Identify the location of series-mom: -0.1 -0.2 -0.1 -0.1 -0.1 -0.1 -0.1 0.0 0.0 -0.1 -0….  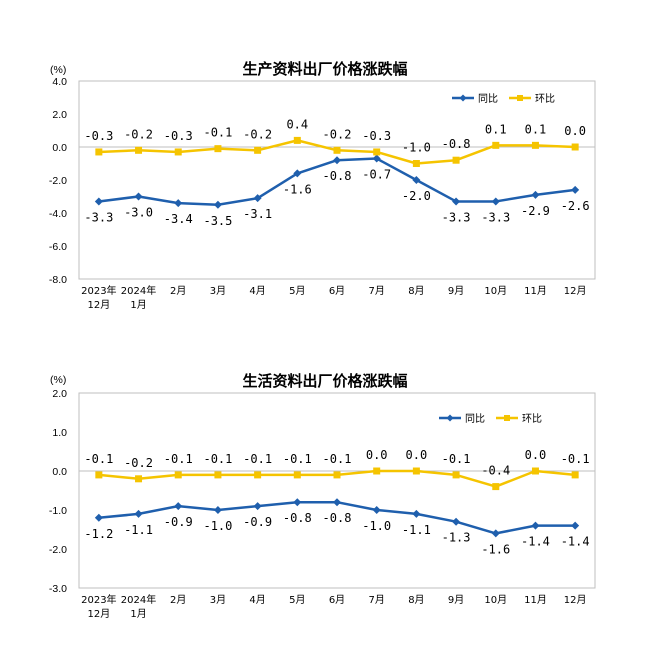
(337, 469).